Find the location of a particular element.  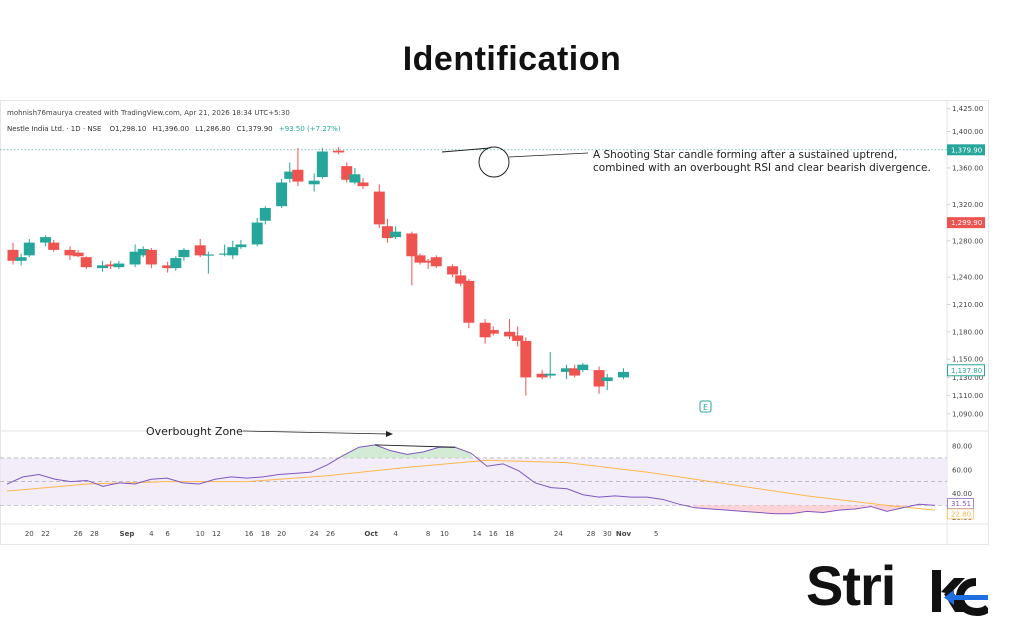

price-tags: 1,379.90 1,299.90 1,137.80 is located at coordinates (966, 260).